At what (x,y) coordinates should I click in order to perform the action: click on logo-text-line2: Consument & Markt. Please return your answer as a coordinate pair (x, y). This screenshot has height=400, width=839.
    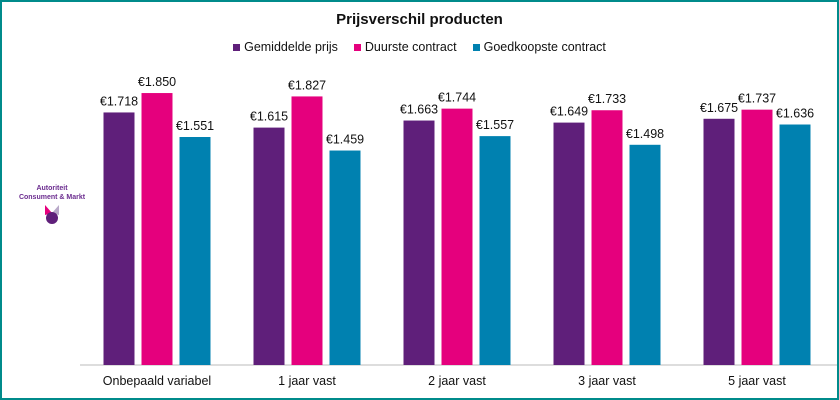
    Looking at the image, I should click on (52, 197).